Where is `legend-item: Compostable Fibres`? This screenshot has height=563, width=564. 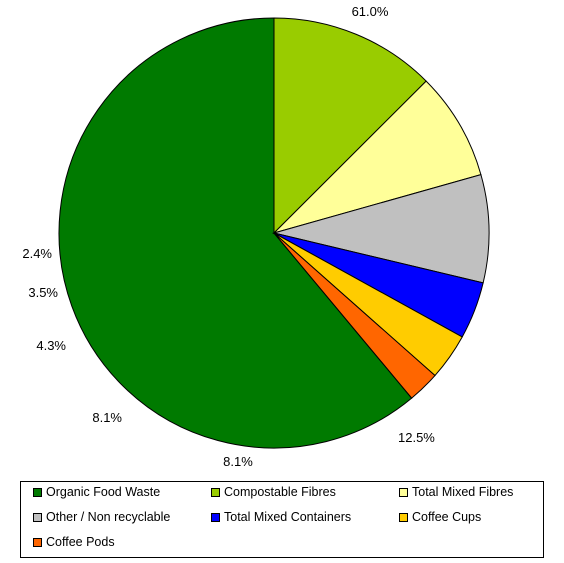 legend-item: Compostable Fibres is located at coordinates (273, 492).